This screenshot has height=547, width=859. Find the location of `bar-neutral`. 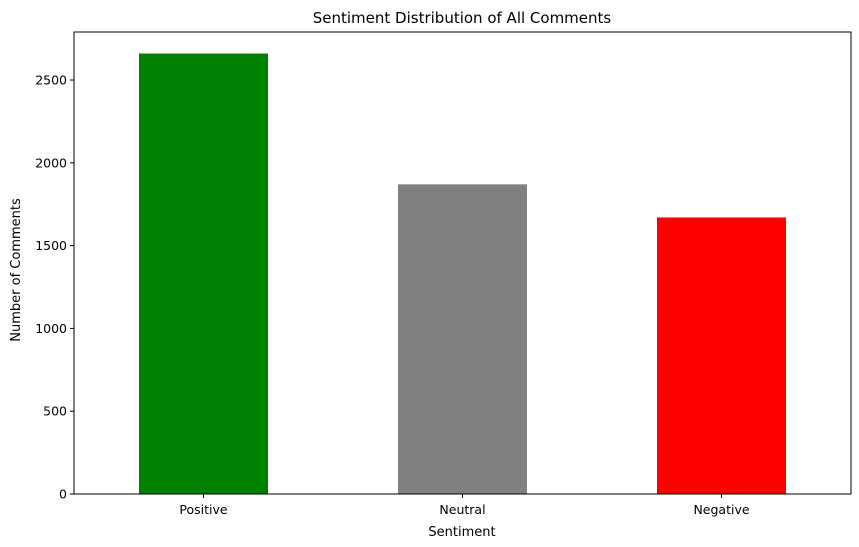

bar-neutral is located at coordinates (462, 339).